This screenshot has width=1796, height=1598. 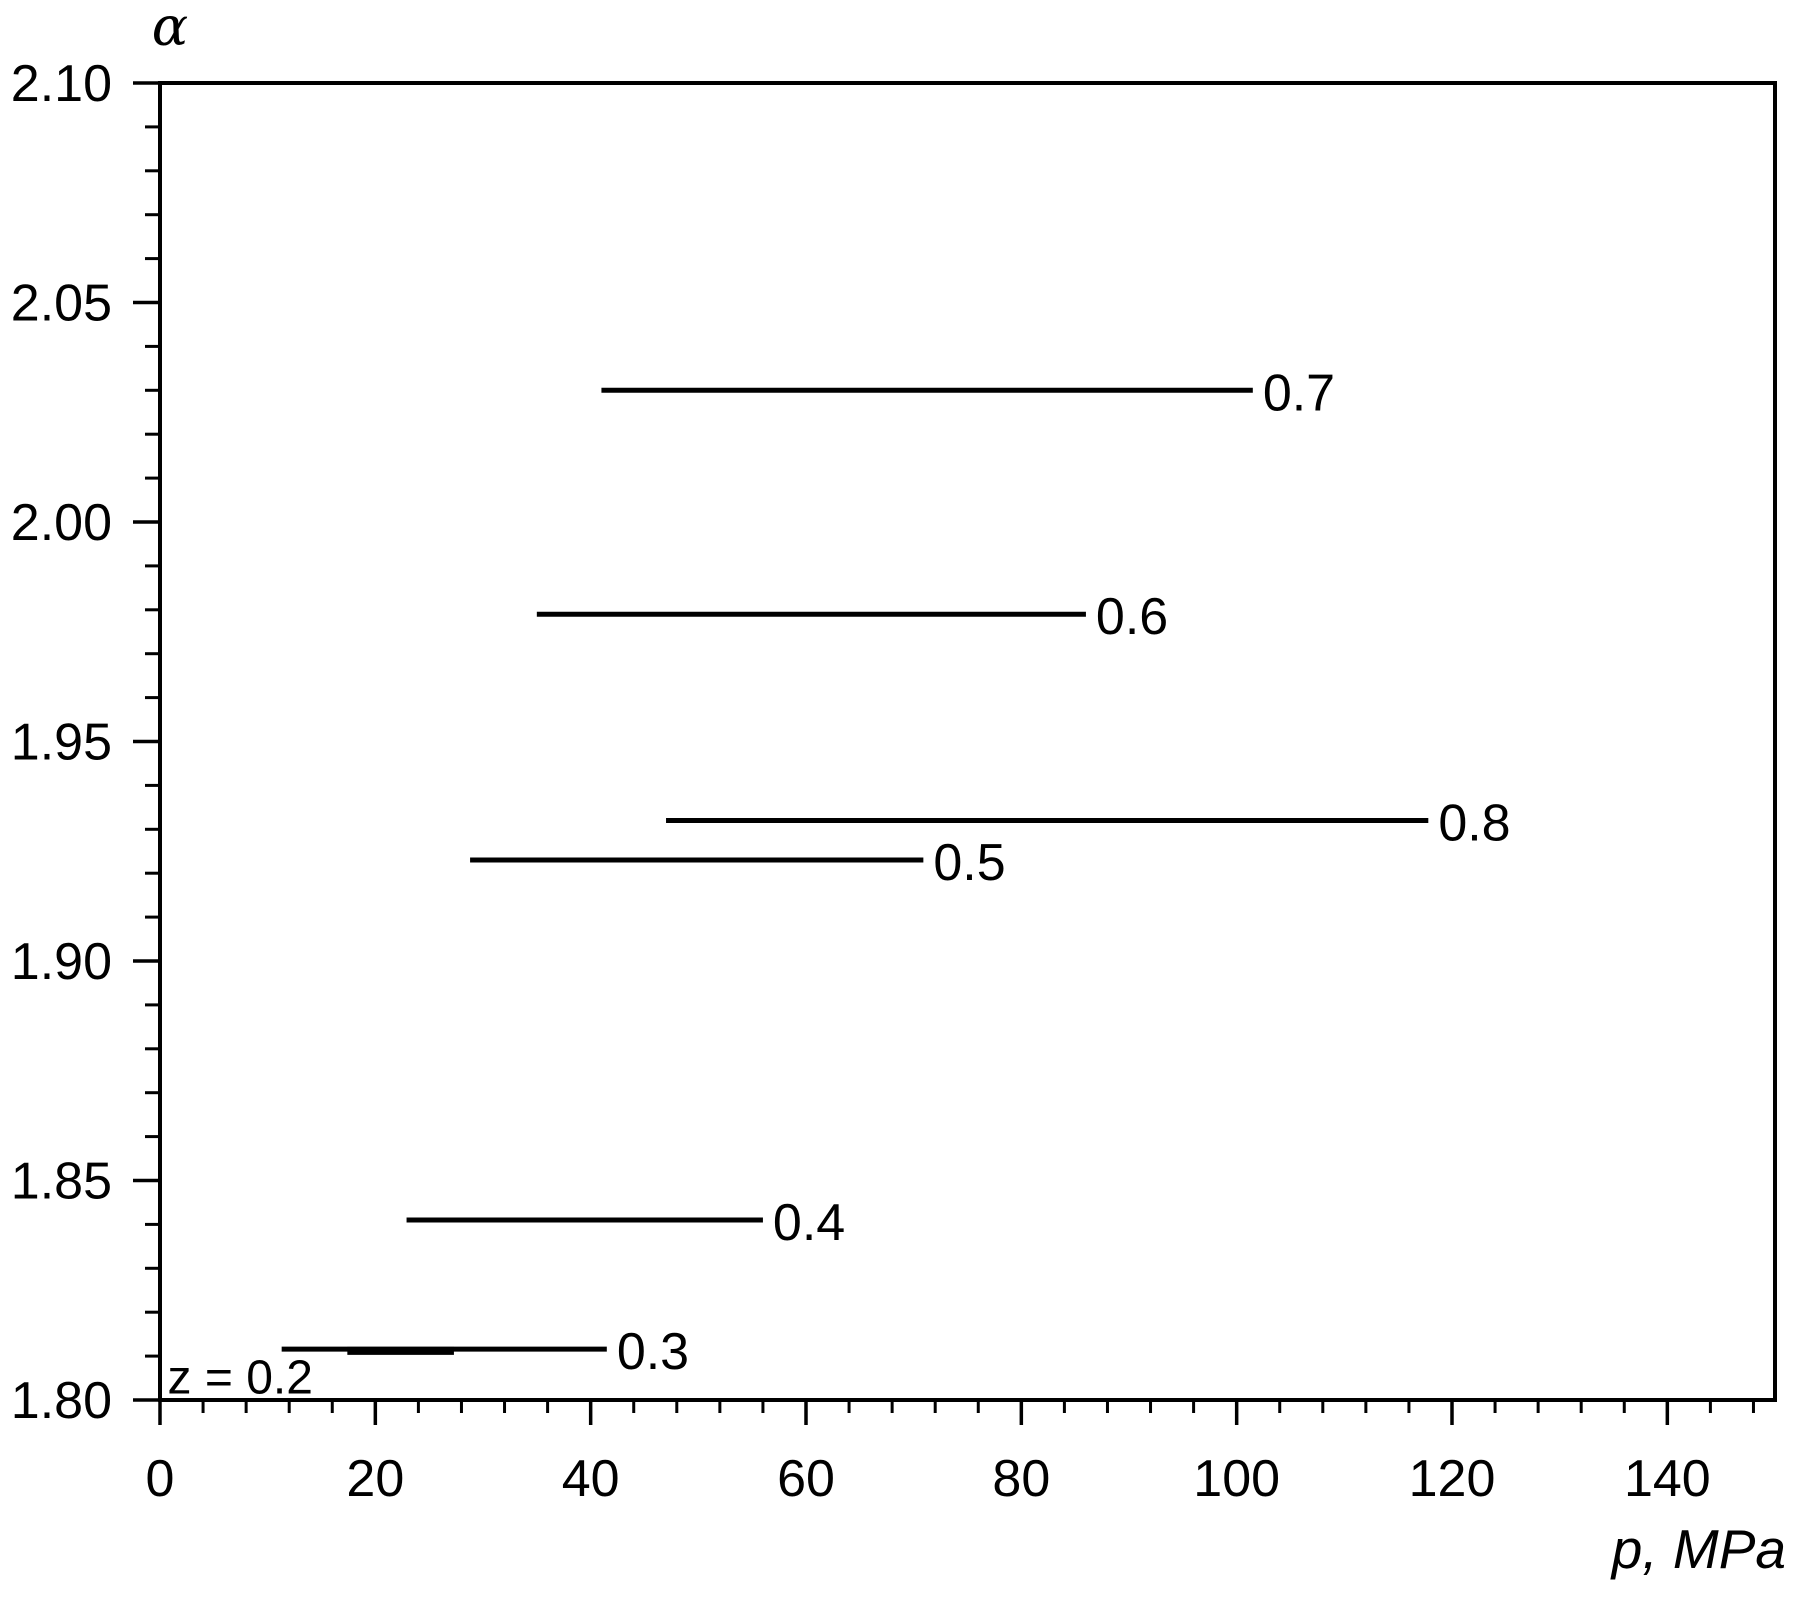 I want to click on y-tick-label: 1.90, so click(x=61, y=962).